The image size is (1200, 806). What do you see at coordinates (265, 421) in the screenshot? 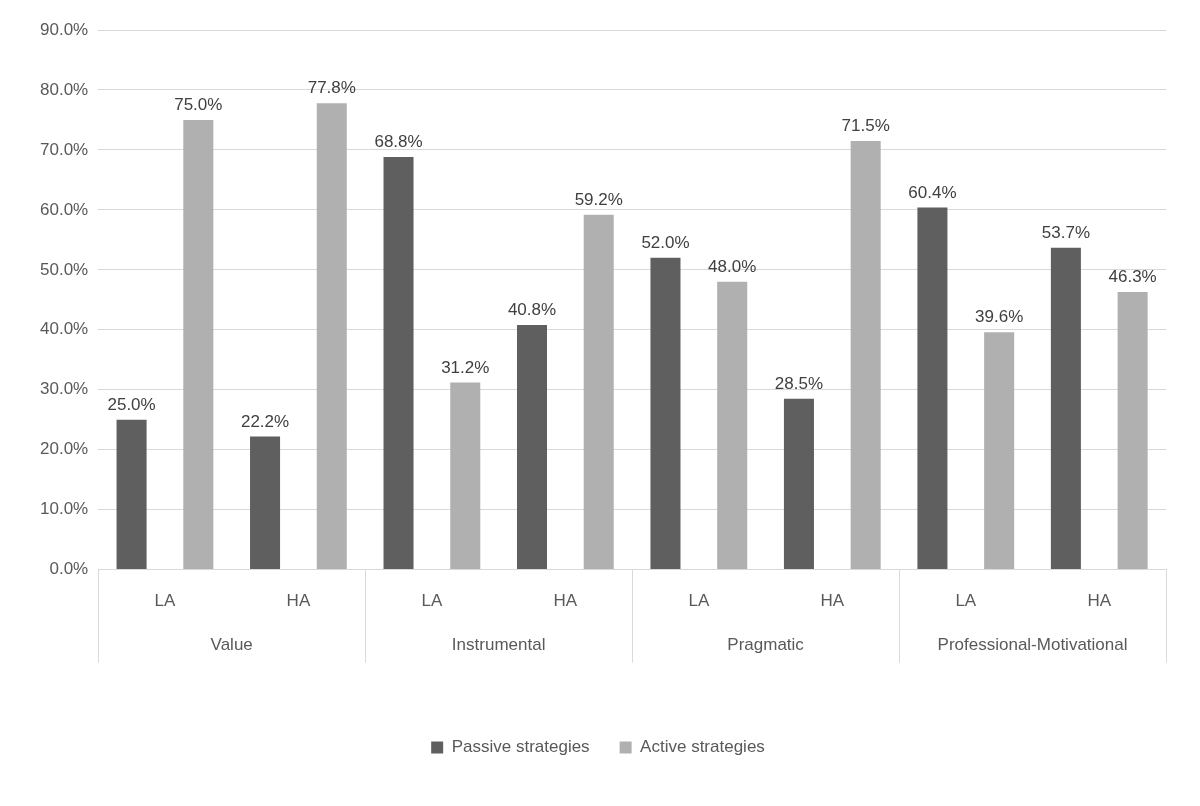
I see `data-label: 22.2%` at bounding box center [265, 421].